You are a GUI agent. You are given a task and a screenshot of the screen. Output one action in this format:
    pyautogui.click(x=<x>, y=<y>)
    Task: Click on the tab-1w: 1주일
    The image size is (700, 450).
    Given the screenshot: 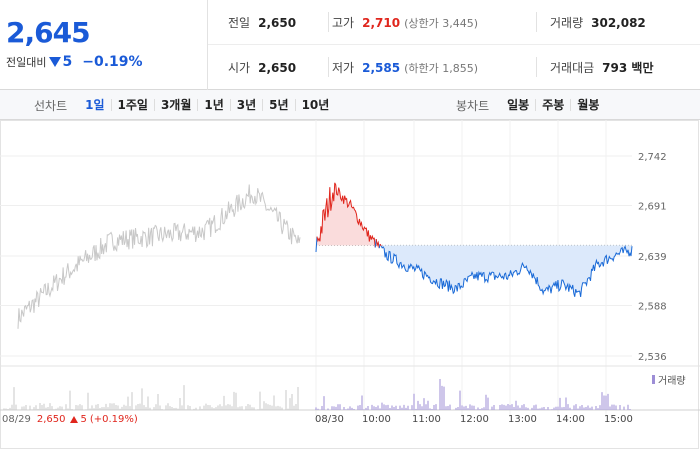 What is the action you would take?
    pyautogui.click(x=132, y=105)
    